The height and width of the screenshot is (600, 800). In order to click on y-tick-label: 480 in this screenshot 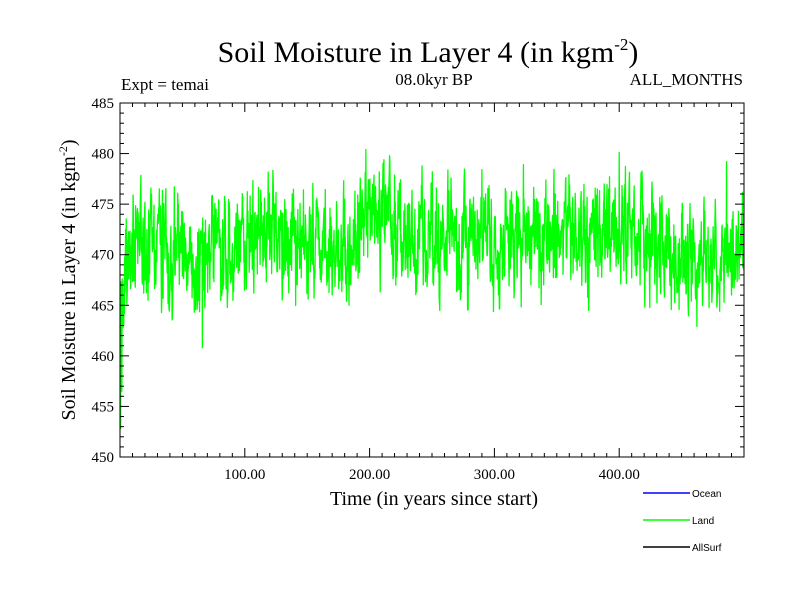, I will do `click(103, 155)`.